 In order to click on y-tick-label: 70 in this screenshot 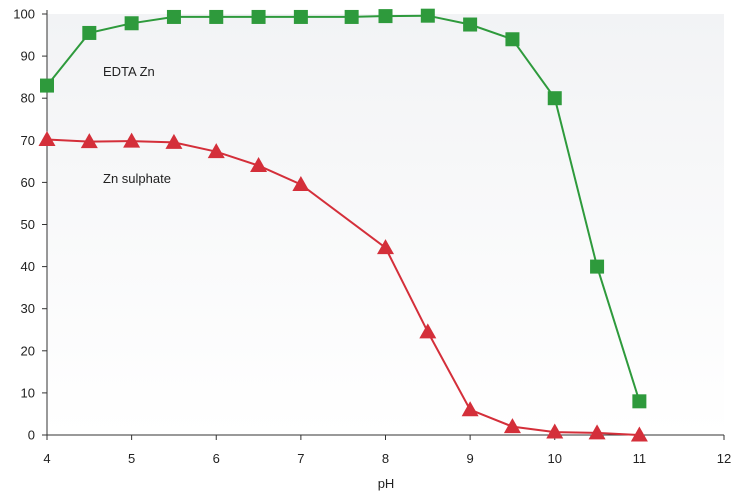, I will do `click(28, 140)`.